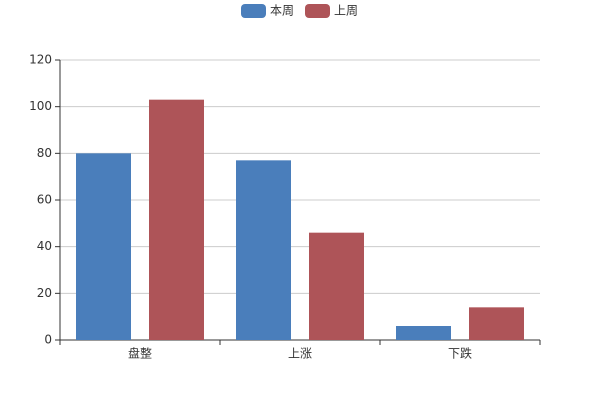 This screenshot has width=600, height=400. Describe the element at coordinates (282, 11) in the screenshot. I see `legend-label: 本周` at that location.